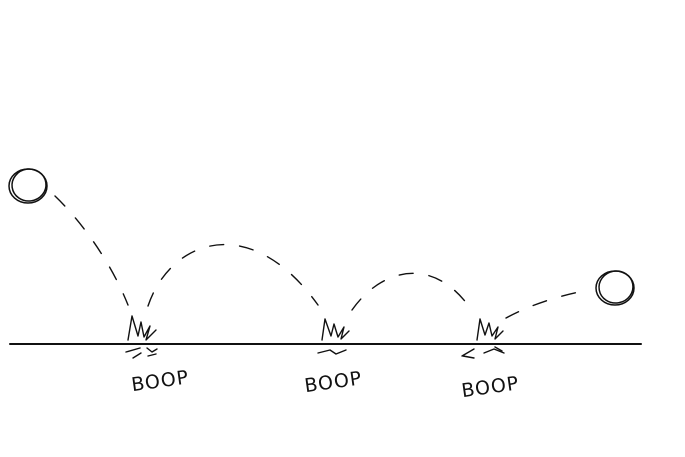 The height and width of the screenshot is (457, 685). Describe the element at coordinates (160, 381) in the screenshot. I see `boop-label-1: BOOP` at that location.